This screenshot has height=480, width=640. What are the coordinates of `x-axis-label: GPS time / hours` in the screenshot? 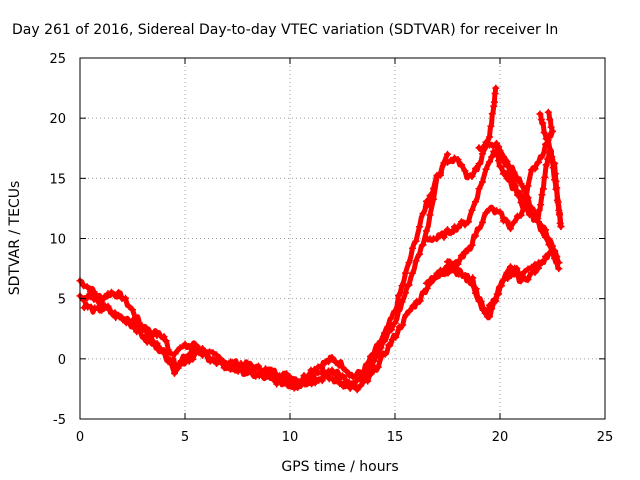 It's located at (339, 467).